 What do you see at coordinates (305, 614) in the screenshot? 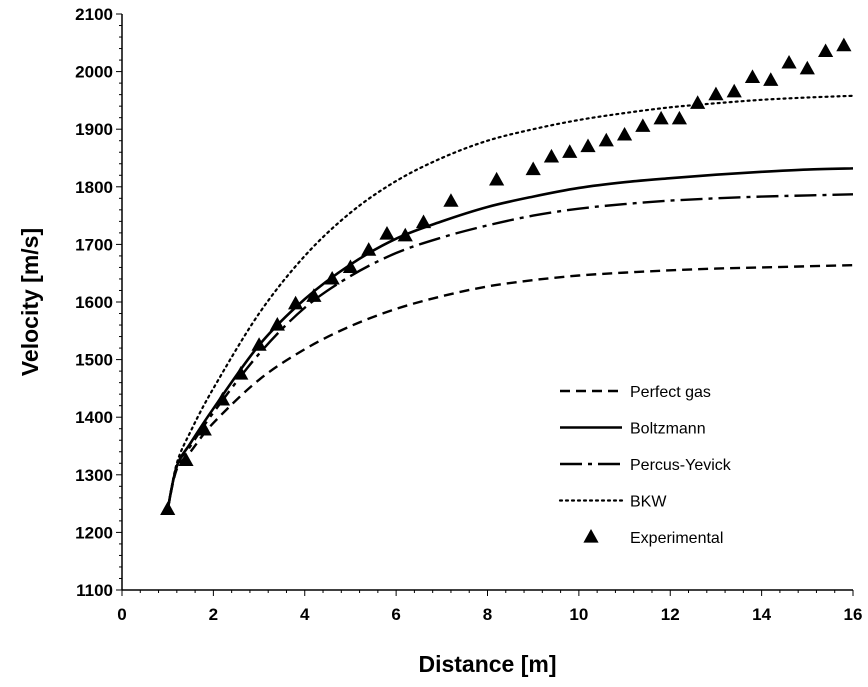
I see `x-tick-label: 4` at bounding box center [305, 614].